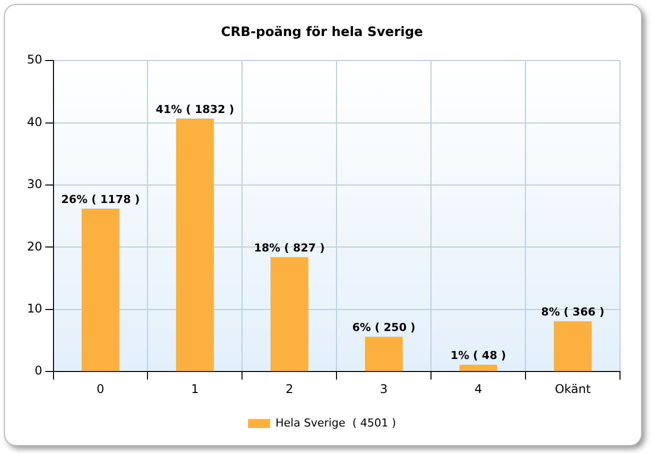  What do you see at coordinates (478, 389) in the screenshot?
I see `x-tick-label: 4` at bounding box center [478, 389].